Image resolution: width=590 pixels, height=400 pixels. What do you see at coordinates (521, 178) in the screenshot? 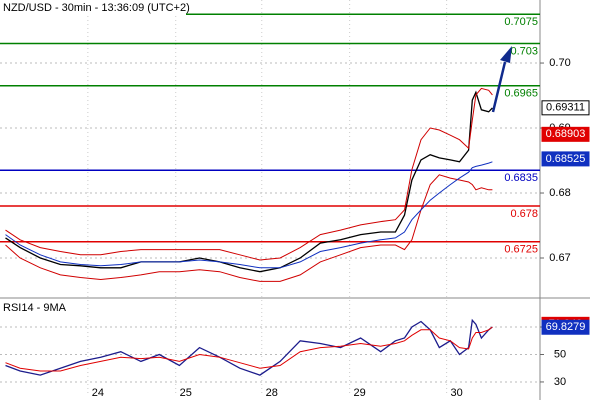
I see `level-label: 0.6835` at bounding box center [521, 178].